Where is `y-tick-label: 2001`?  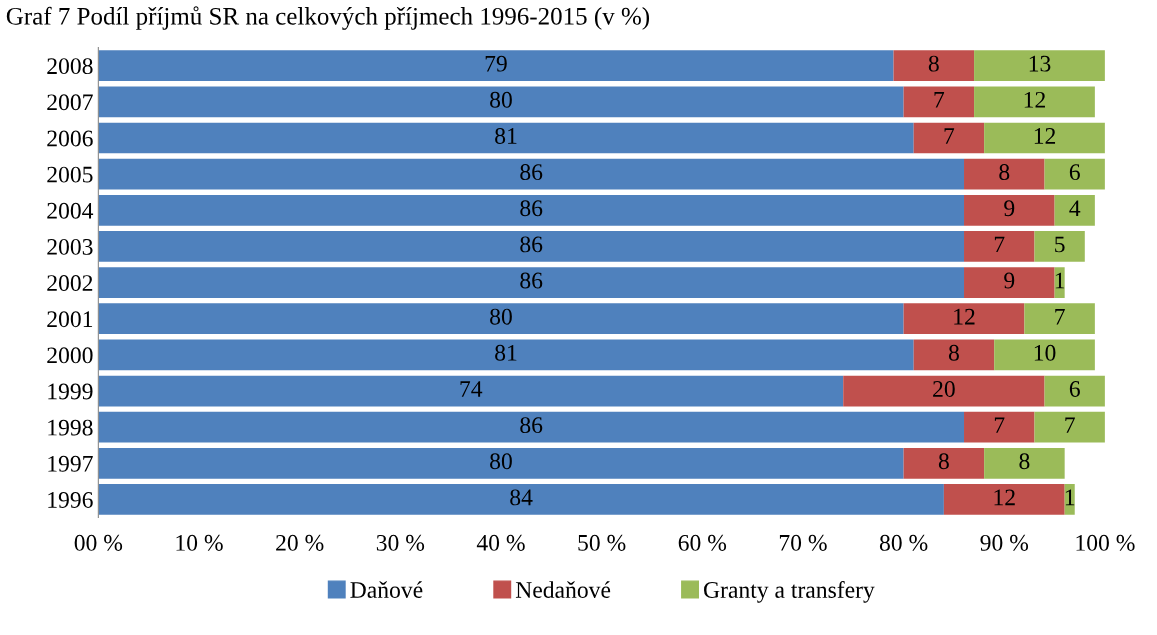
y-tick-label: 2001 is located at coordinates (70, 319).